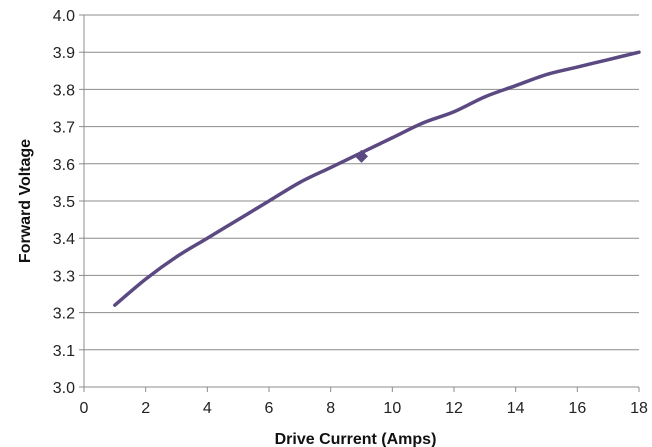 The width and height of the screenshot is (652, 447). I want to click on x-axis-title: Drive Current (Amps), so click(356, 439).